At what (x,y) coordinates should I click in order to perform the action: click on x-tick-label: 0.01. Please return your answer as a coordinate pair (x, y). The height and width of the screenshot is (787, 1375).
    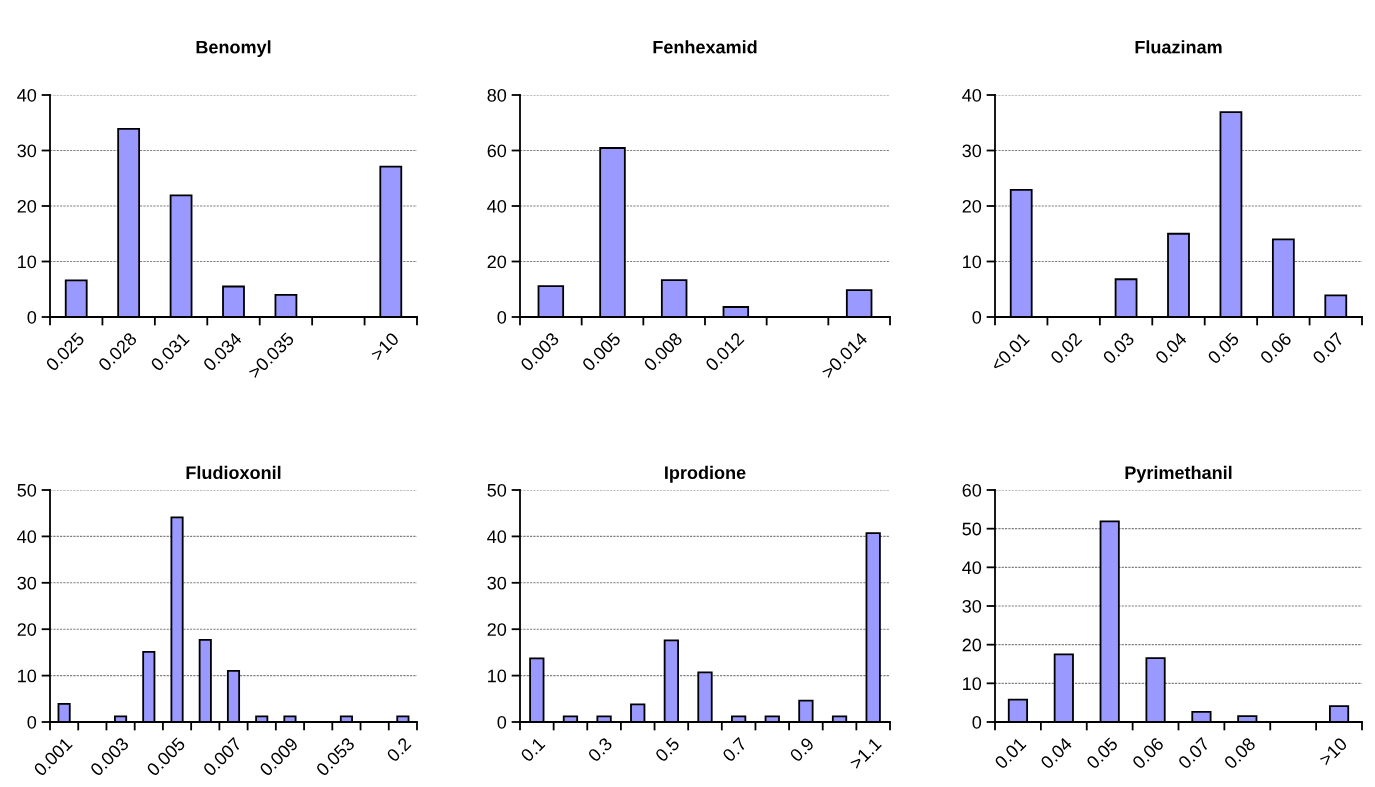
    Looking at the image, I should click on (1010, 753).